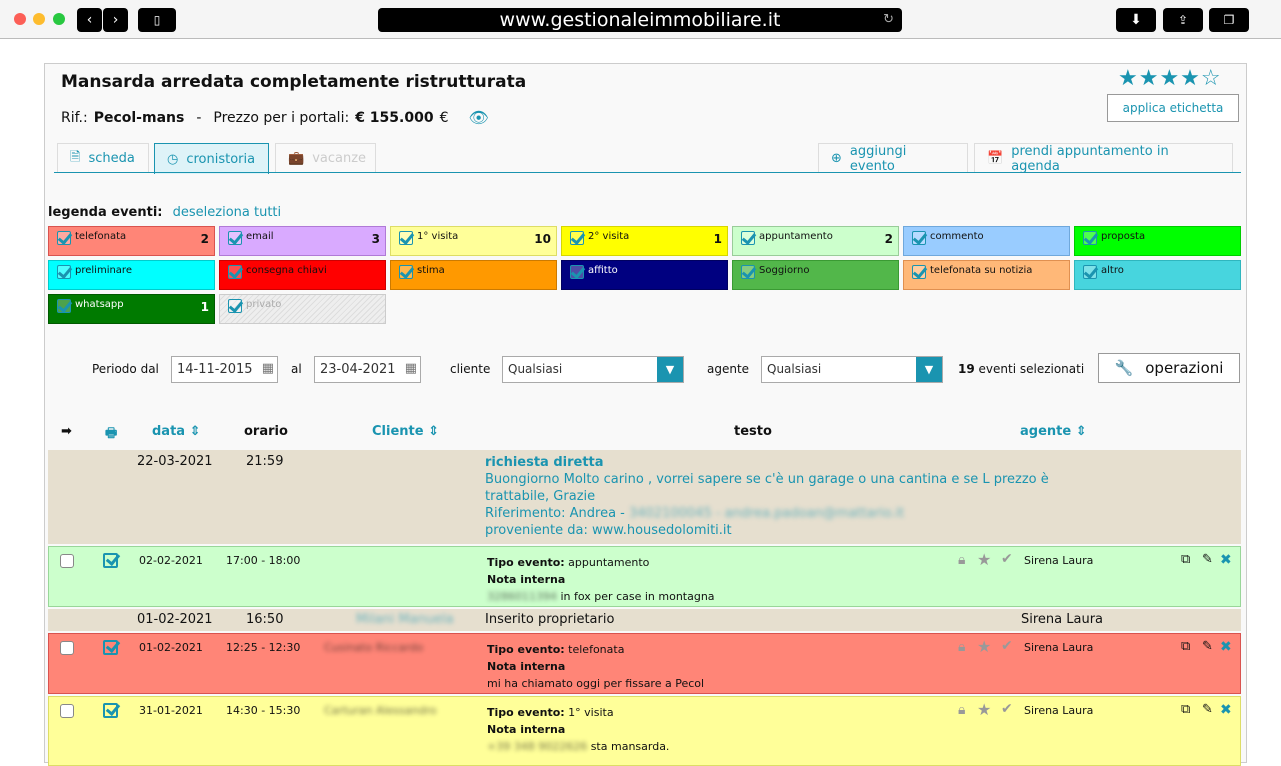 The height and width of the screenshot is (766, 1281). What do you see at coordinates (893, 158) in the screenshot?
I see `add-event-button: ⊕ aggiungi evento` at bounding box center [893, 158].